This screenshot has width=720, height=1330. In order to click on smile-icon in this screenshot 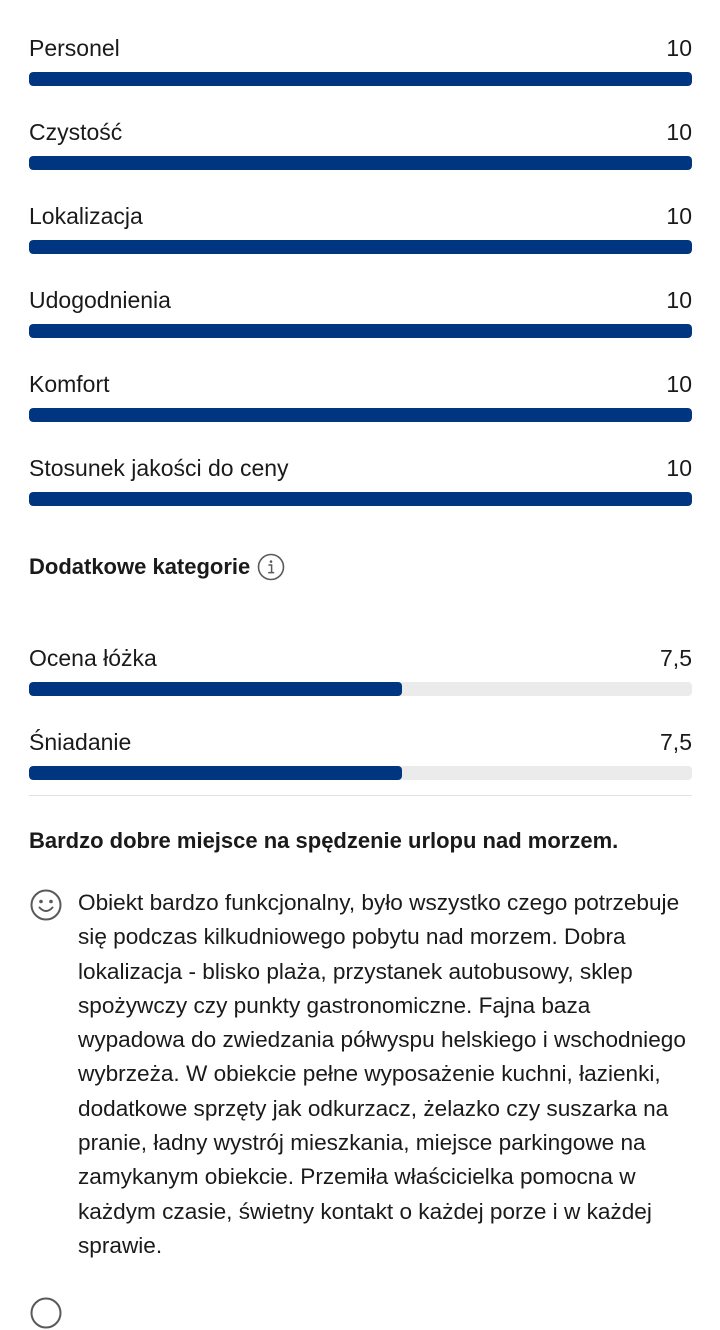, I will do `click(46, 905)`.